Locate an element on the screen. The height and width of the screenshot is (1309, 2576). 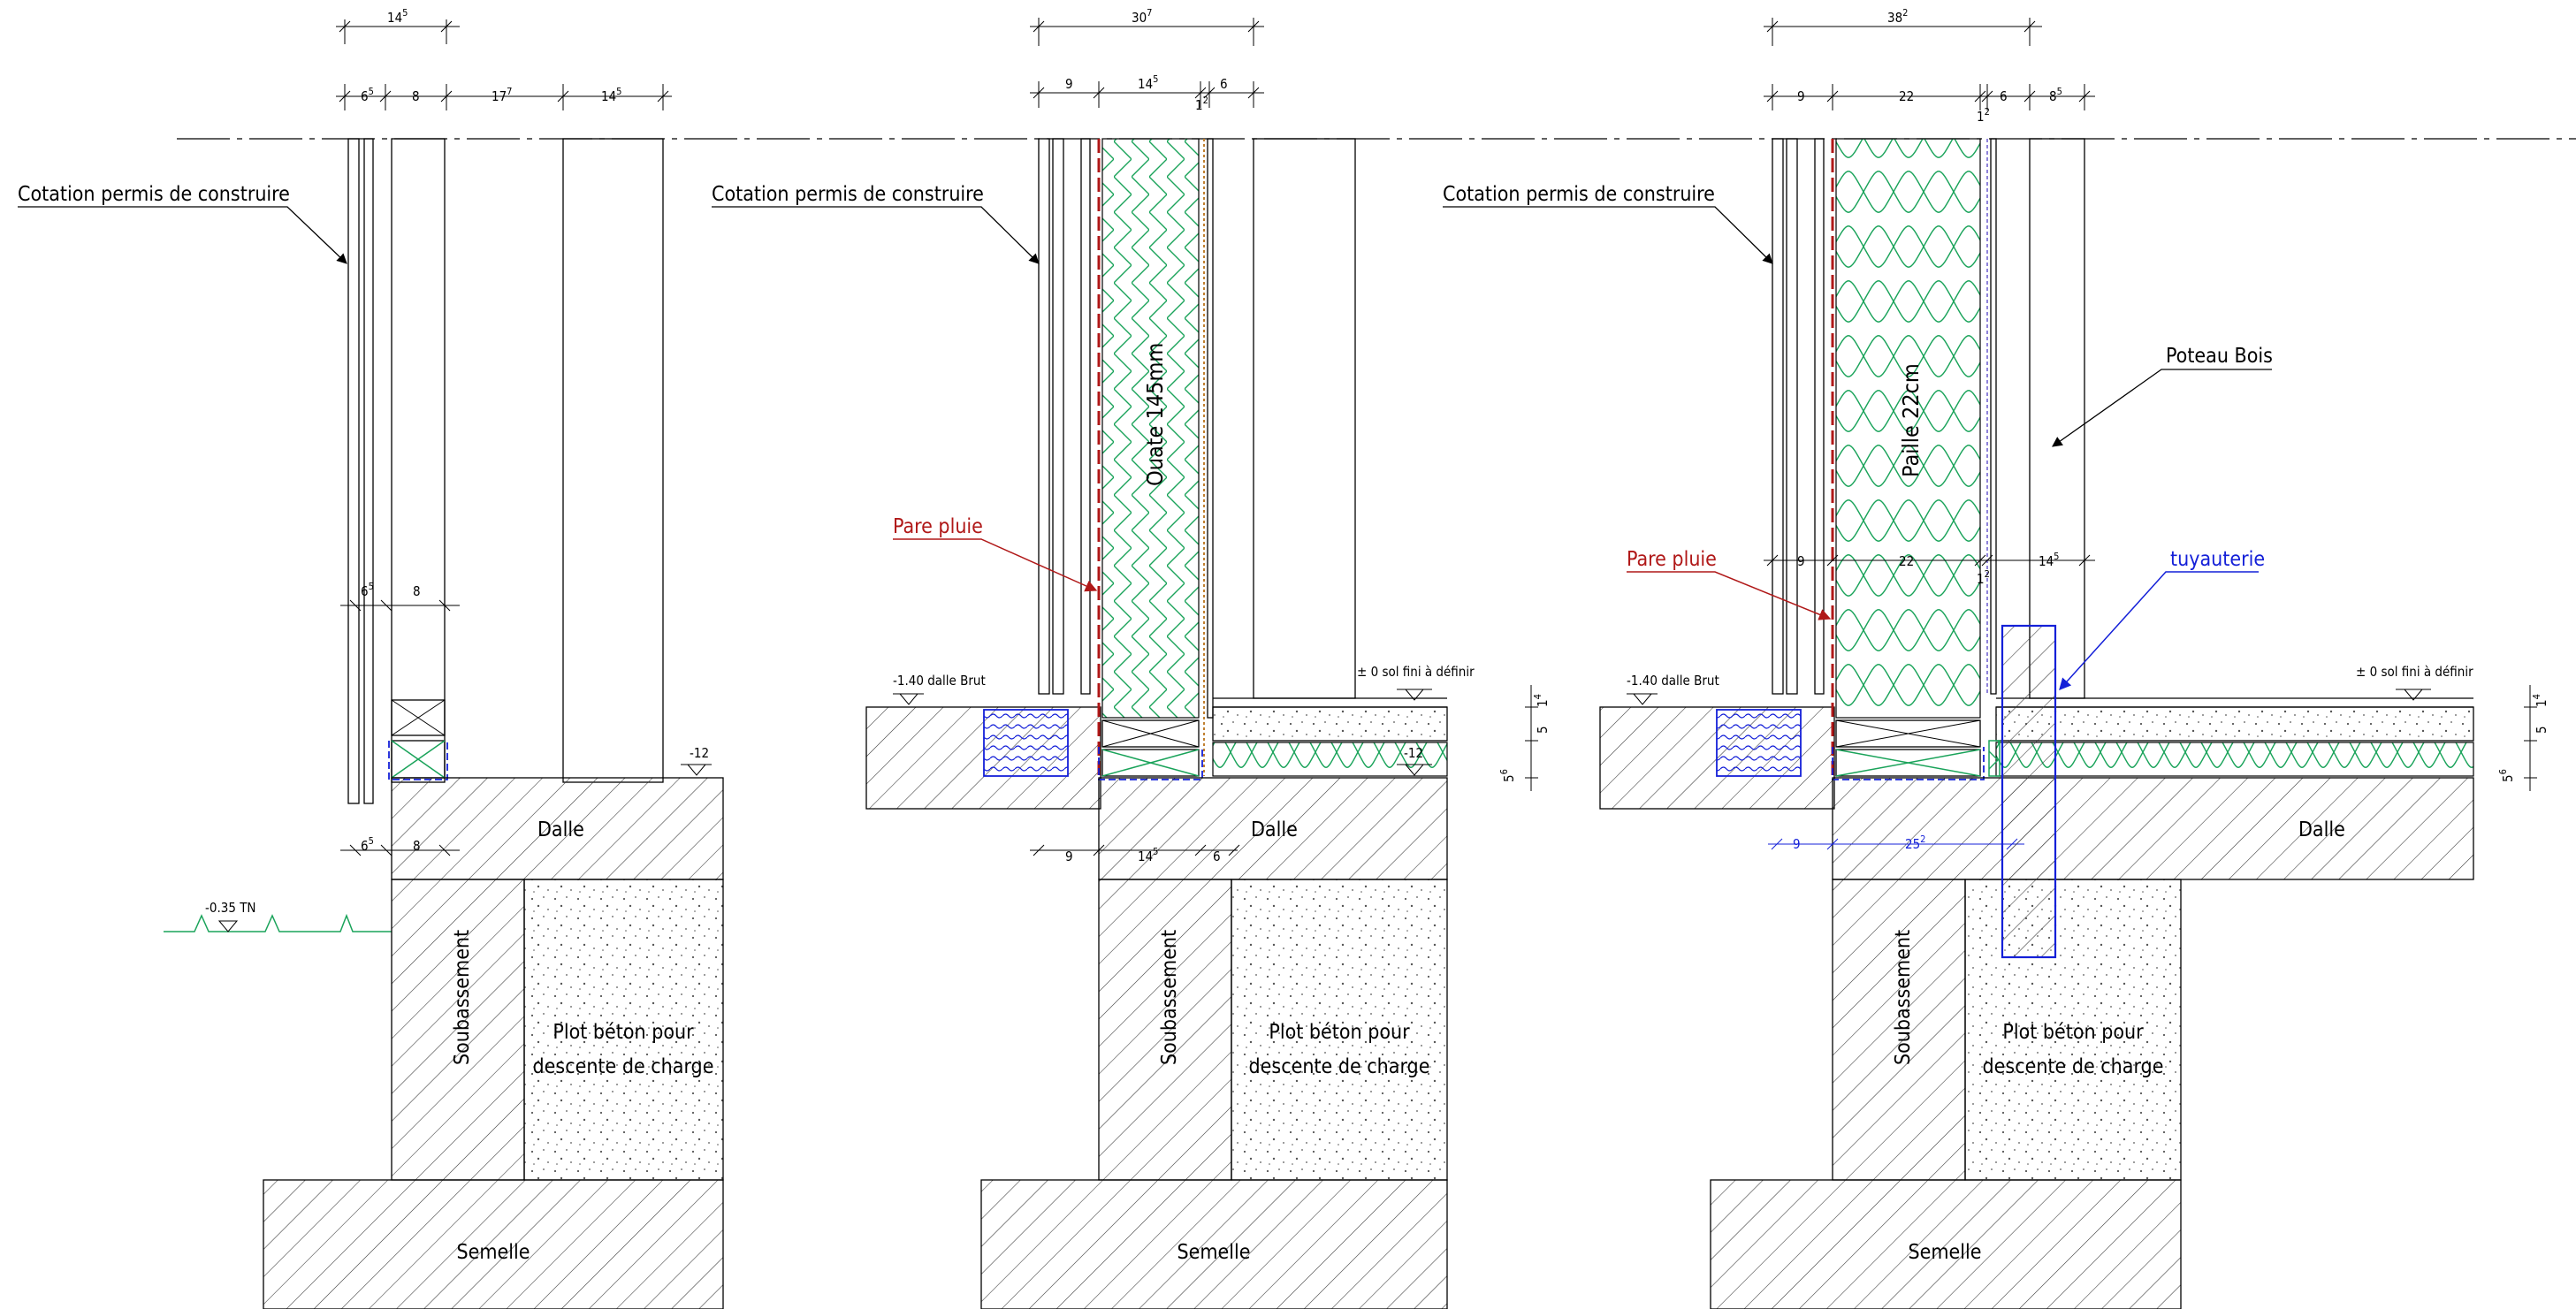
section-2-dim-3: 12 is located at coordinates (1201, 104).